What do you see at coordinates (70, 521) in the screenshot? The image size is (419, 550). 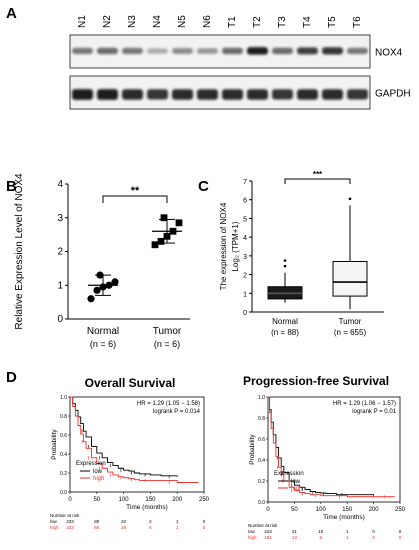 I see `risk-count: 333` at bounding box center [70, 521].